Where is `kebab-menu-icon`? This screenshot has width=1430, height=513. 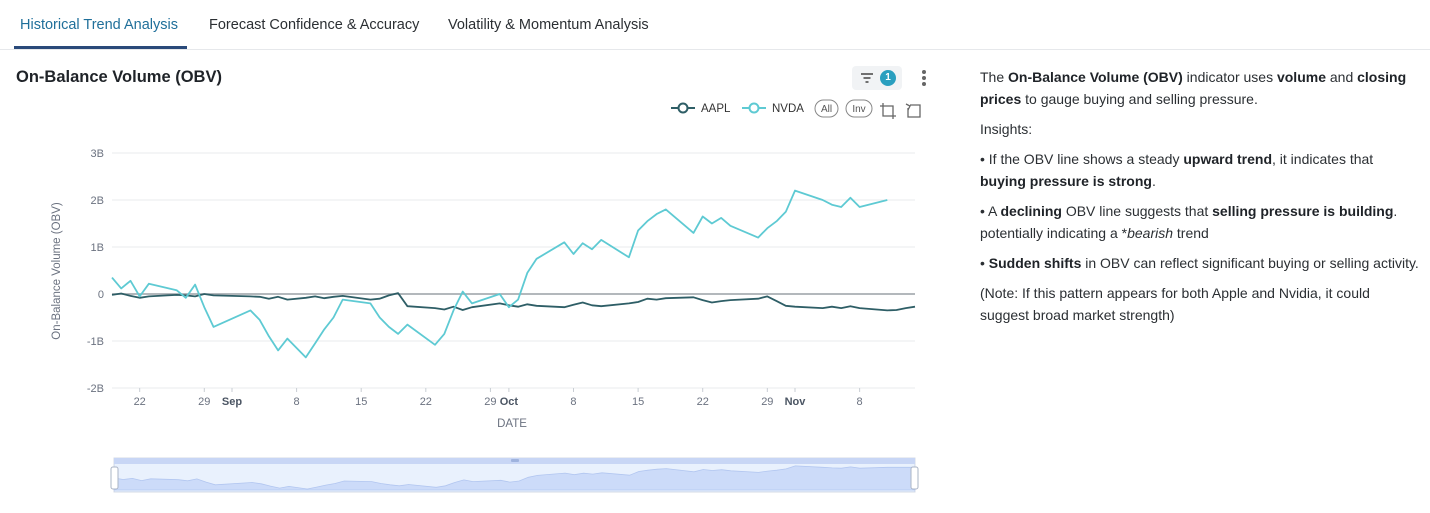
kebab-menu-icon is located at coordinates (924, 79).